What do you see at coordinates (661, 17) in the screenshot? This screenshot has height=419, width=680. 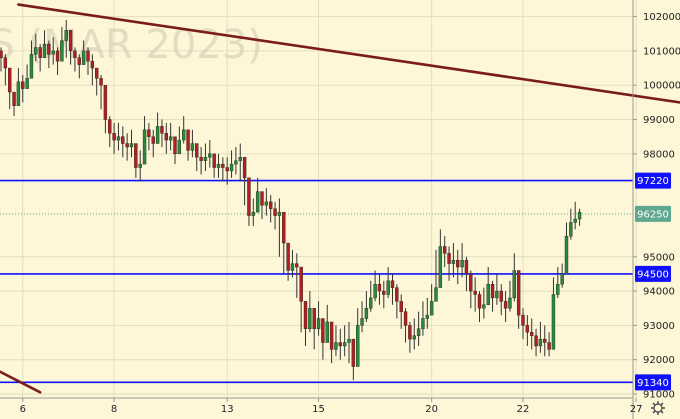 I see `y-tick-label: 102000` at bounding box center [661, 17].